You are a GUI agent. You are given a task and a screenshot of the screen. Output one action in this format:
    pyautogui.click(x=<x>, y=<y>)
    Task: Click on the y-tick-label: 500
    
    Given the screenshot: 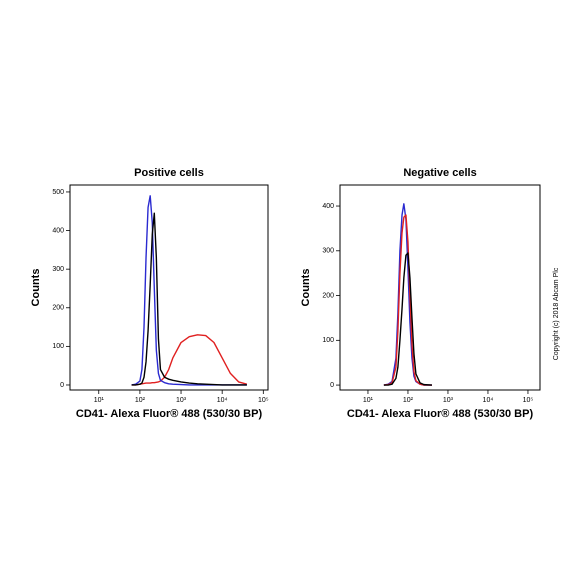 What is the action you would take?
    pyautogui.click(x=58, y=192)
    